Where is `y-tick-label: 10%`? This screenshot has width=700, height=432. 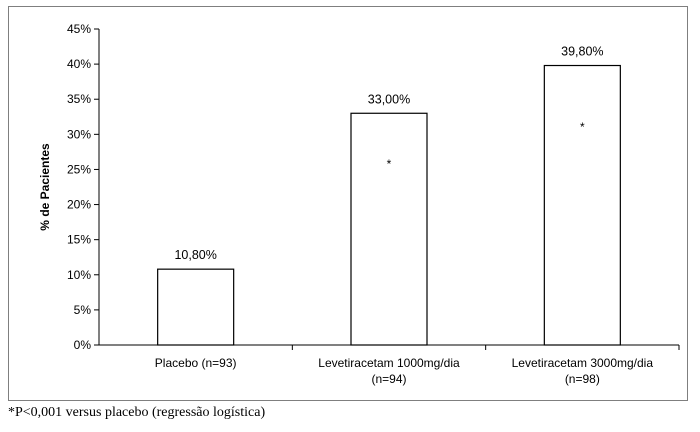 y-tick-label: 10% is located at coordinates (79, 275).